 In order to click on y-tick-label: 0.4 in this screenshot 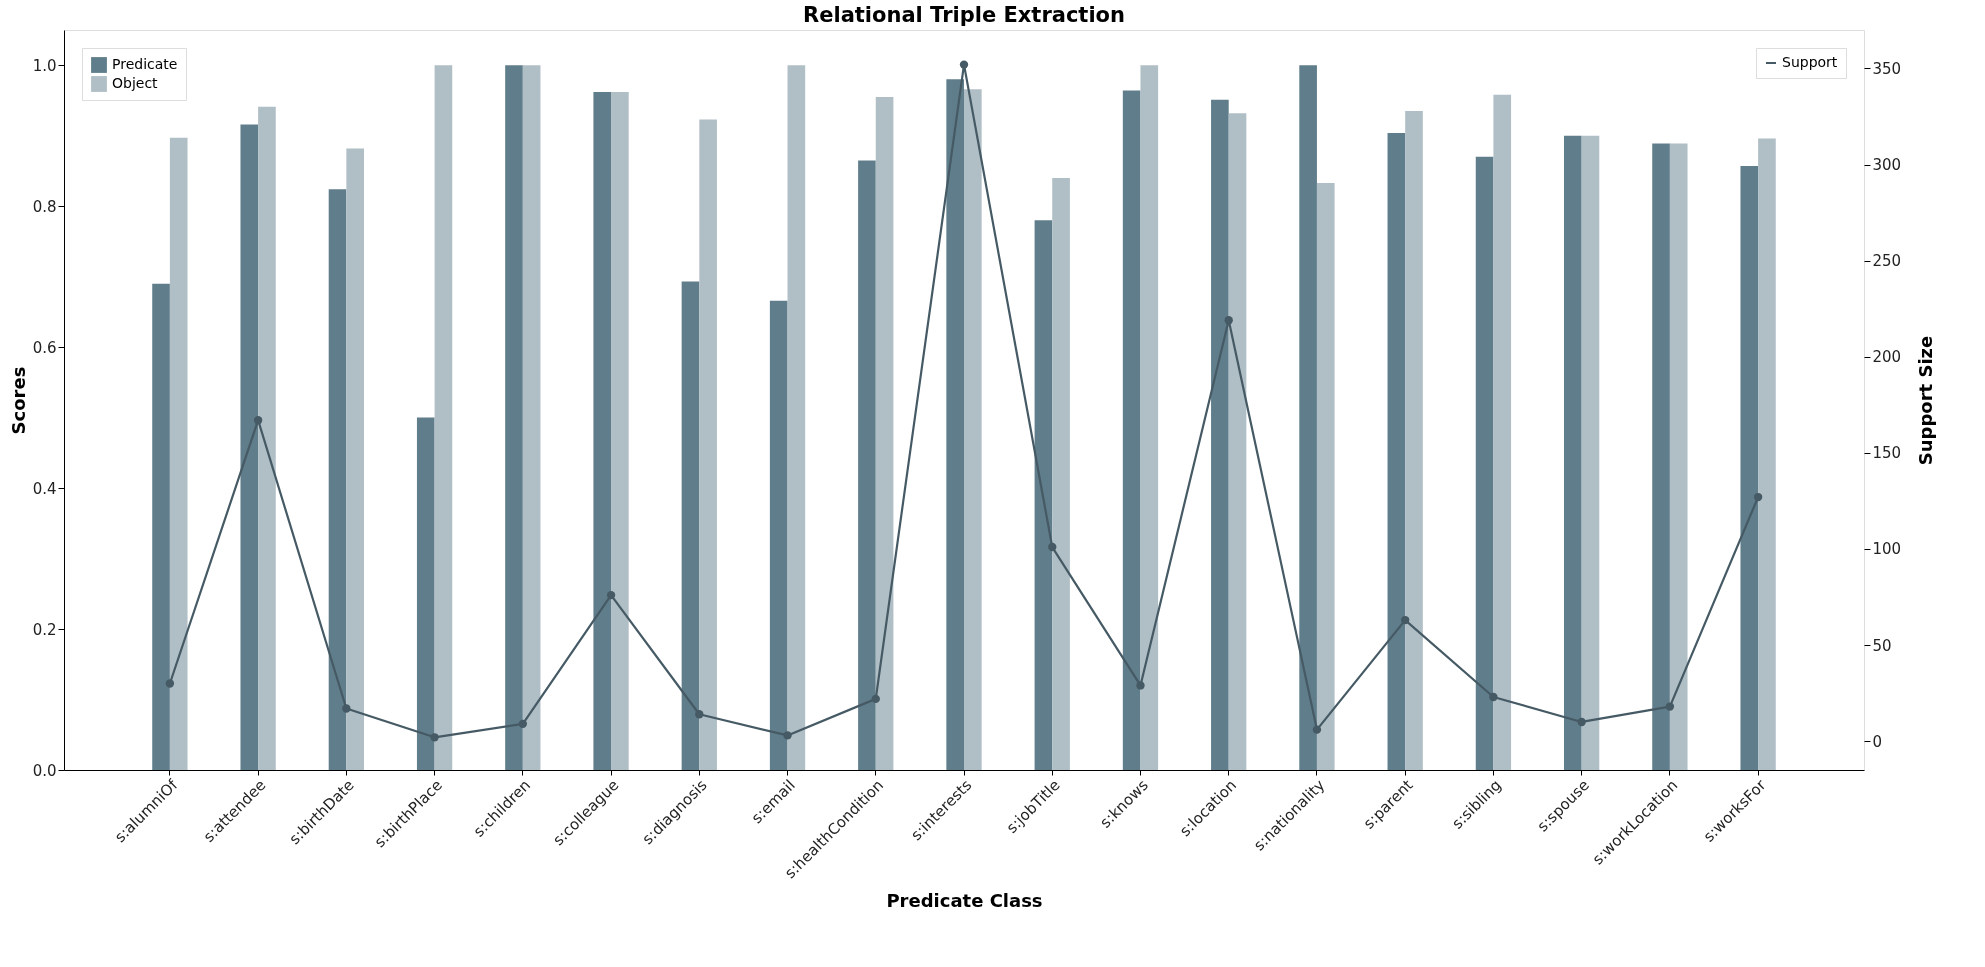, I will do `click(44, 488)`.